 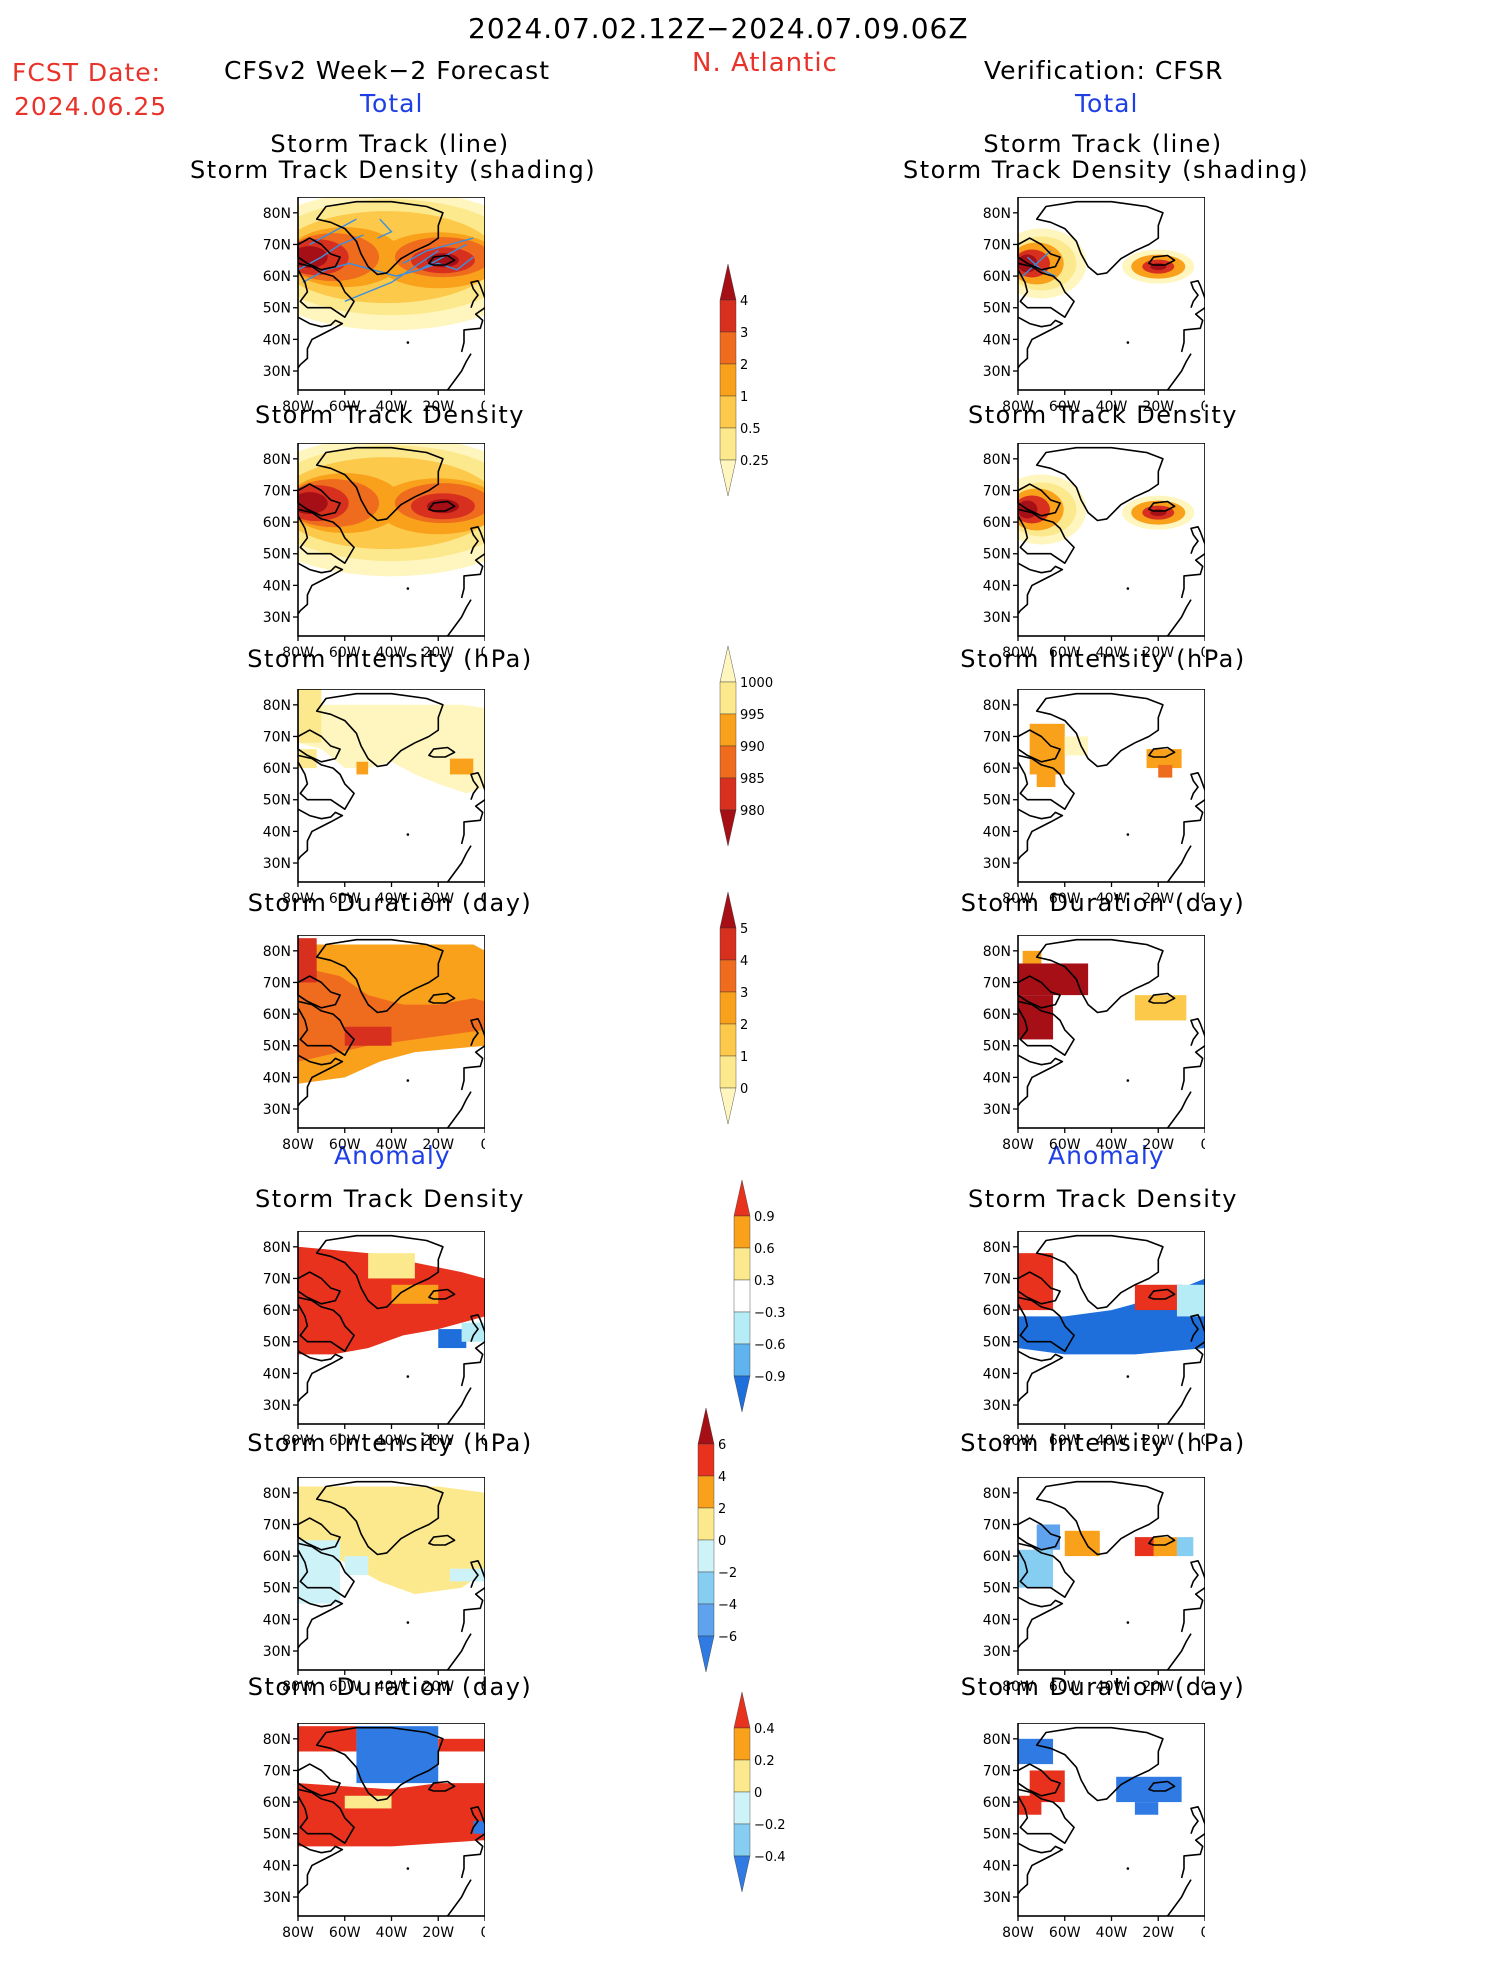 I want to click on left-duration-anom-title: Storm Duration (day), so click(x=390, y=1687).